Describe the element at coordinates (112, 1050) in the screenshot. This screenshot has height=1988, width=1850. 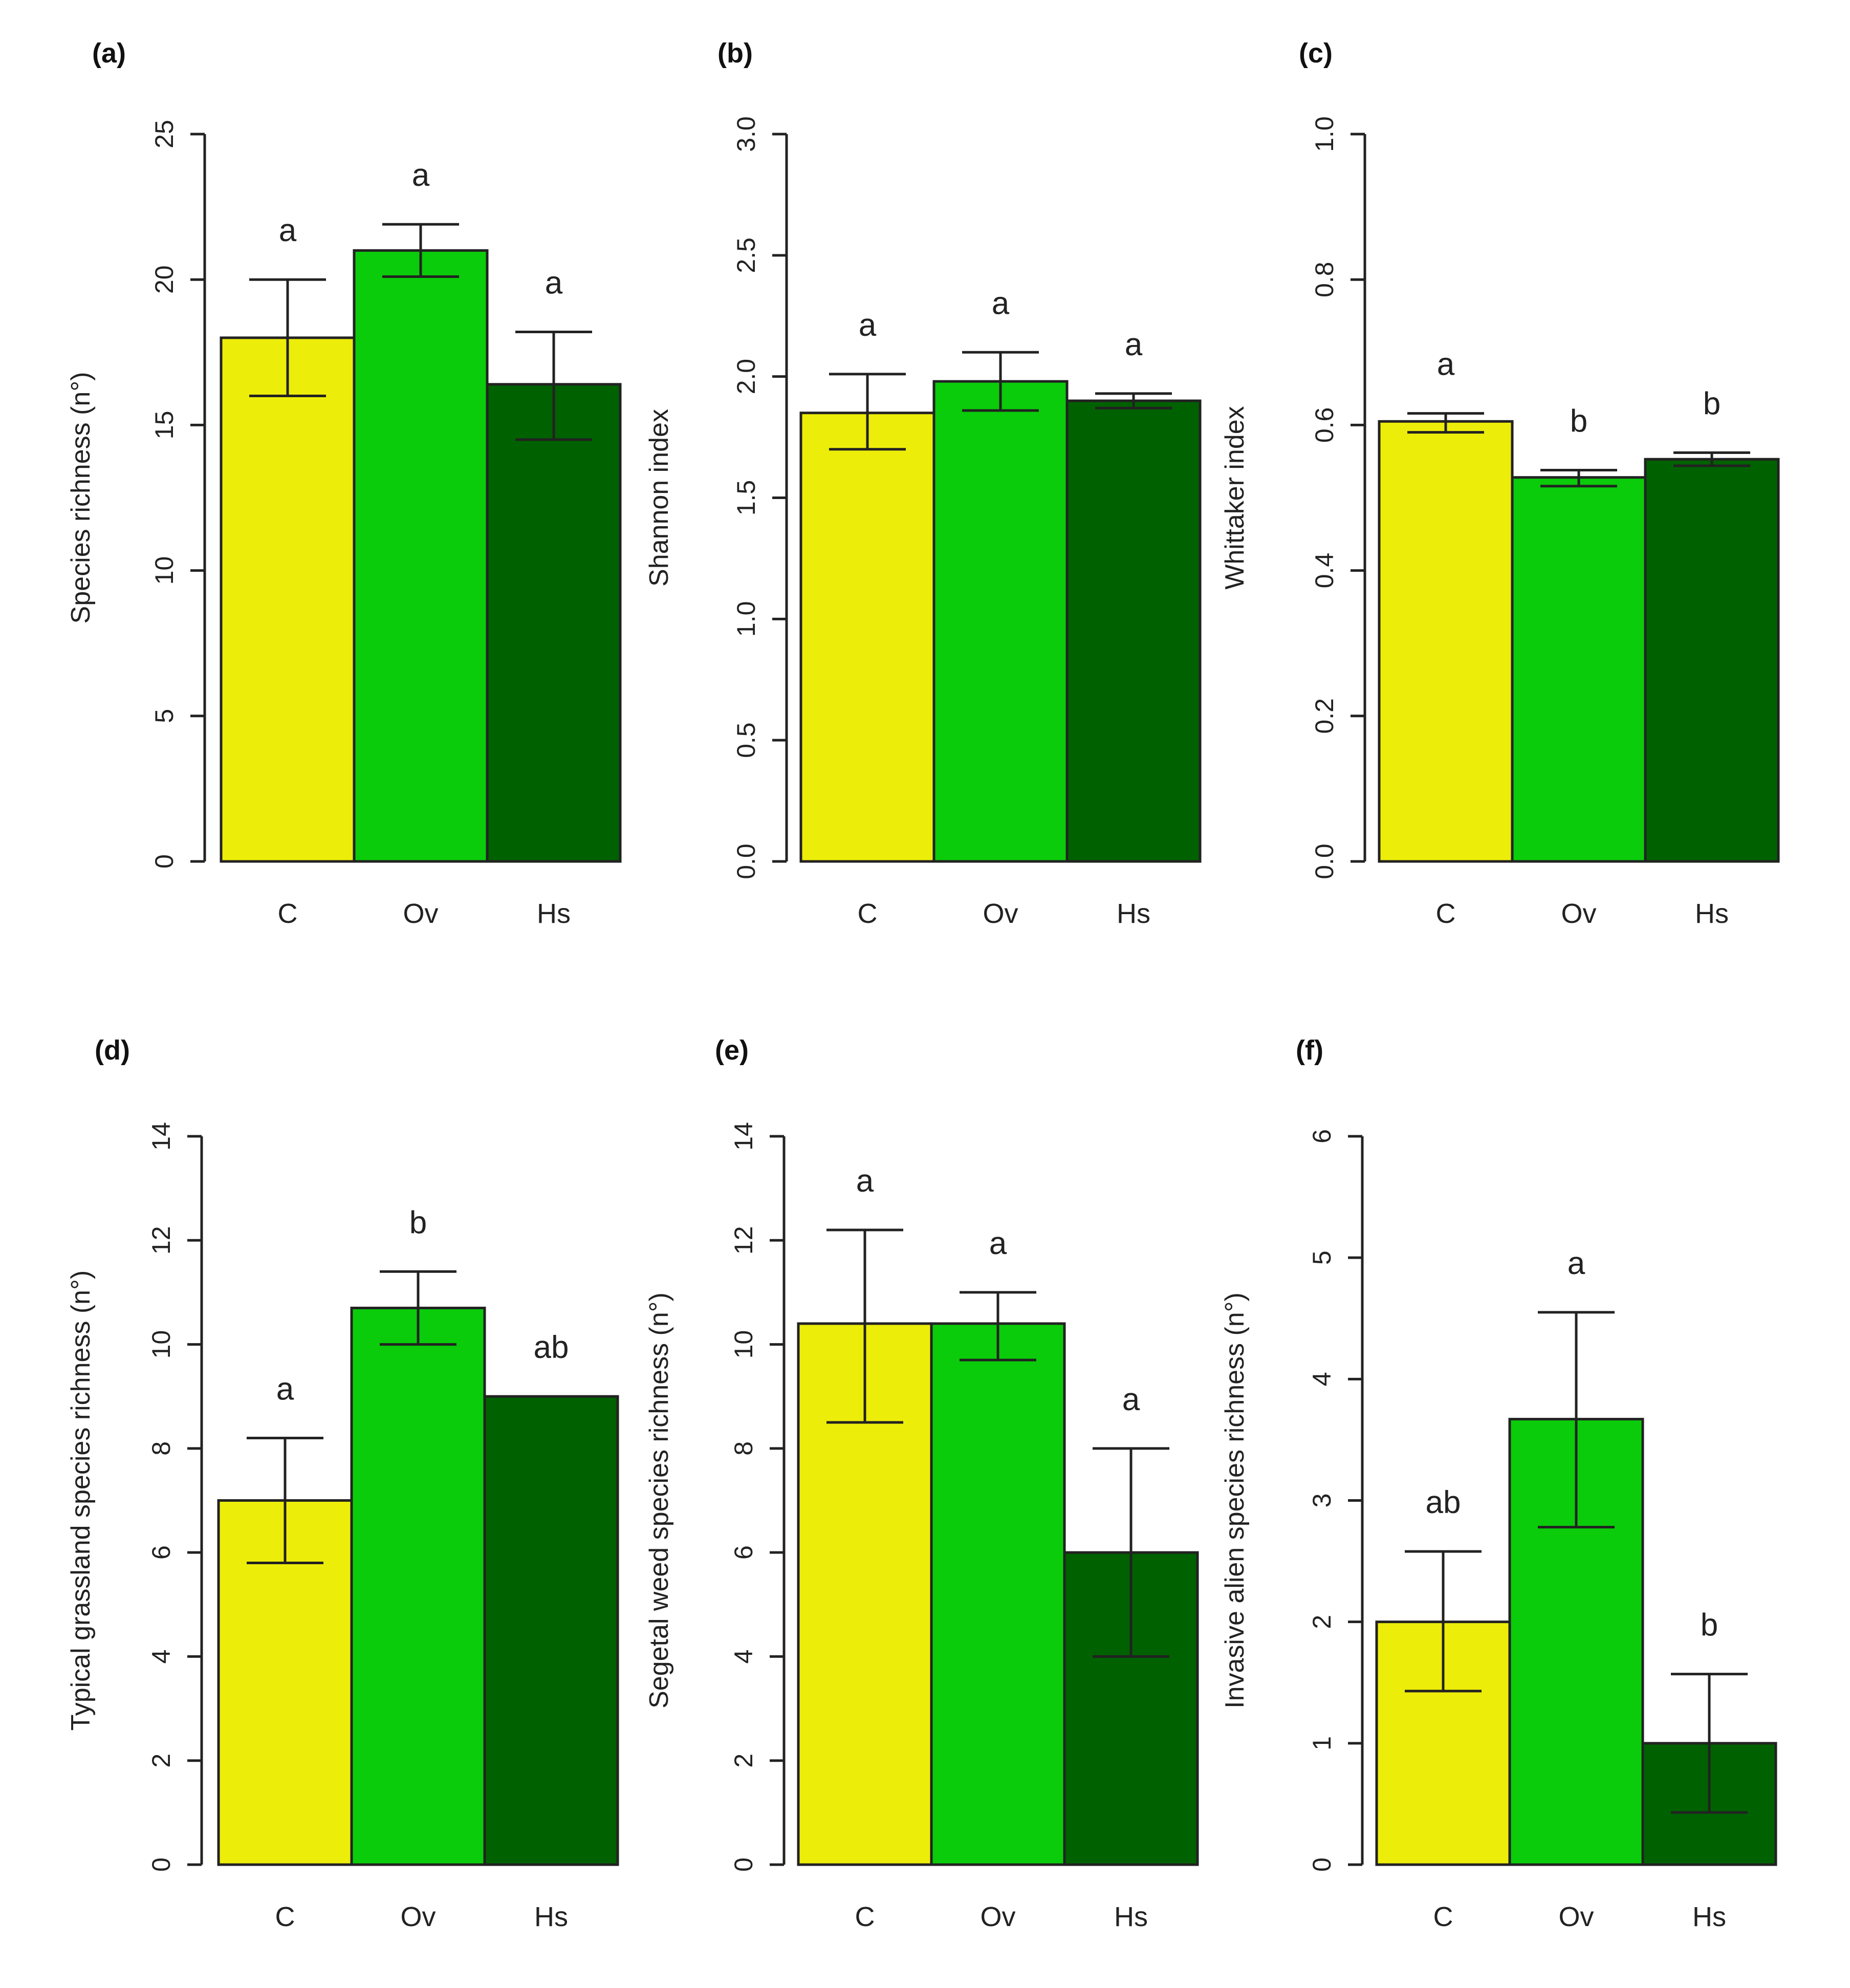
I see `panel-letter: (d)` at that location.